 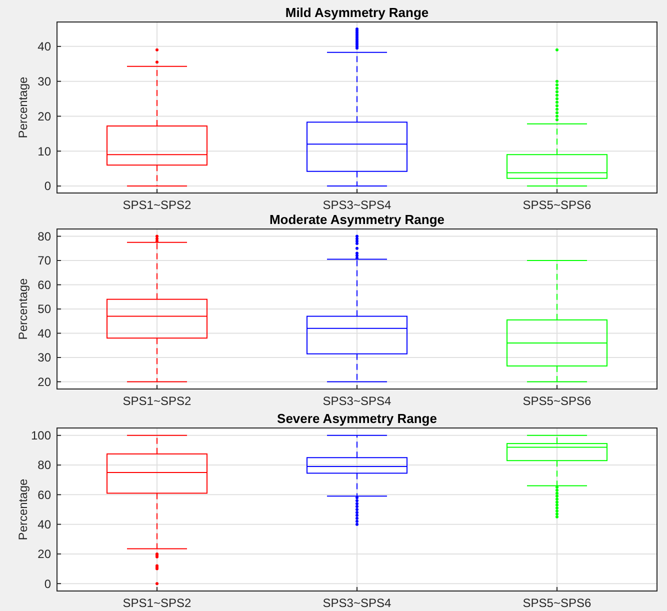 I want to click on y-tick-label: 100, so click(x=41, y=435).